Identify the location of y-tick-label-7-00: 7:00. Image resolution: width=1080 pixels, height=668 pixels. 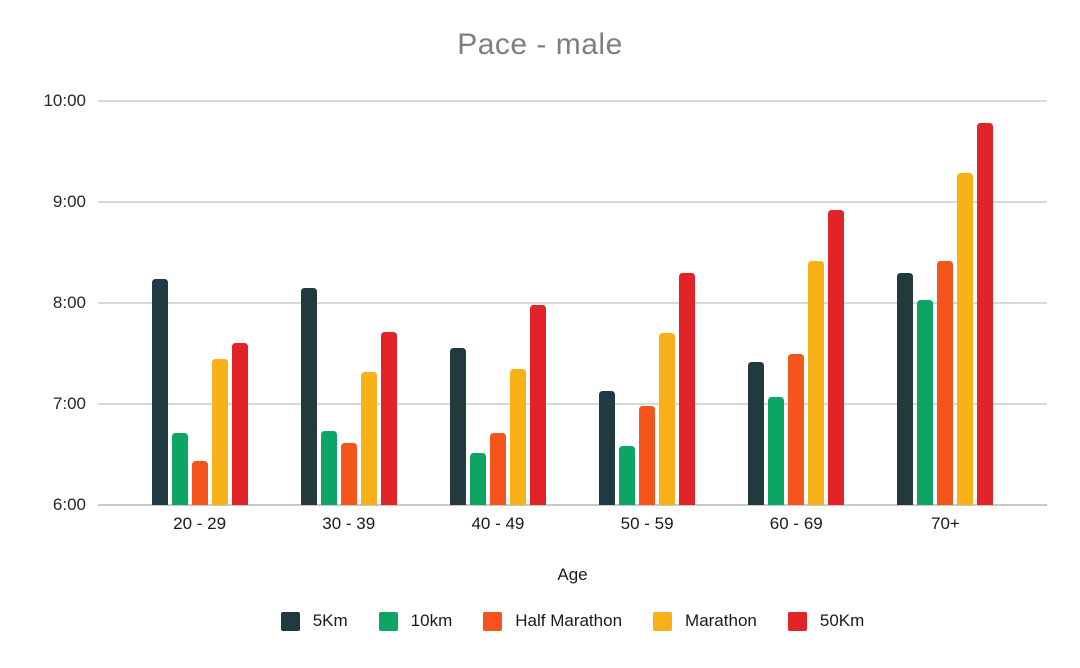
(69, 403).